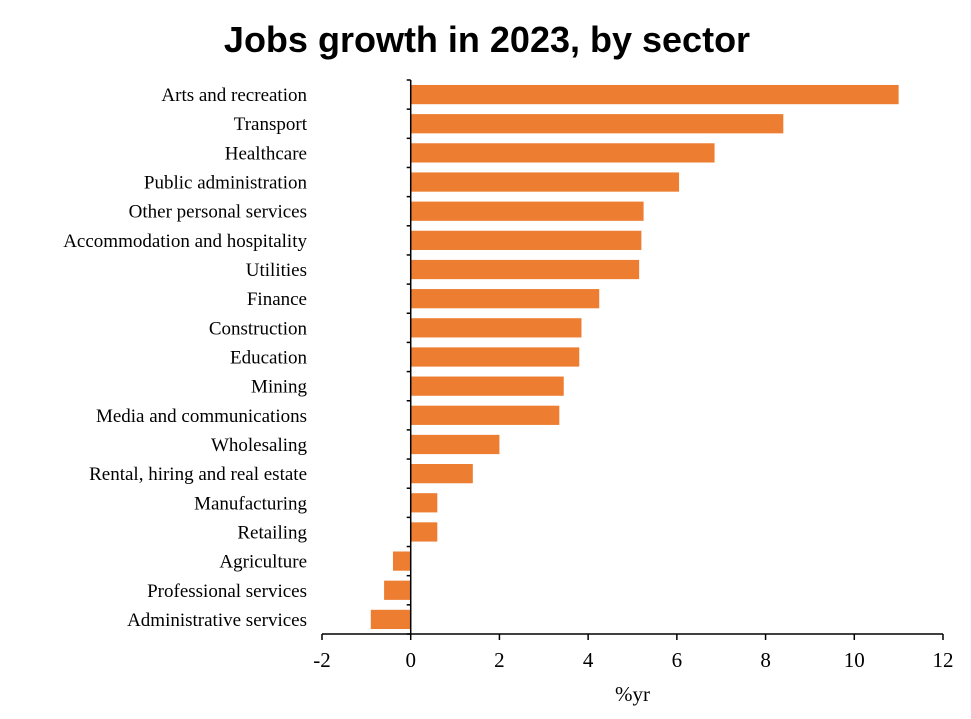 The height and width of the screenshot is (719, 971). I want to click on category-label: Other personal services, so click(218, 212).